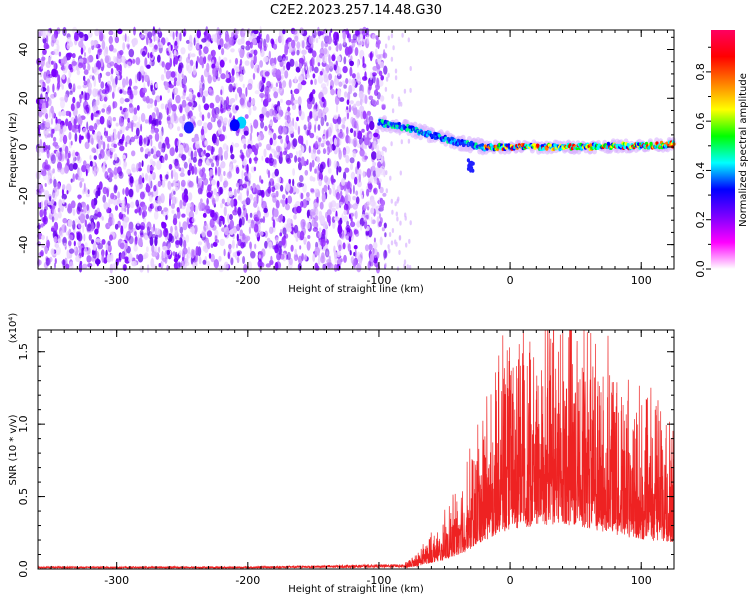 Image resolution: width=750 pixels, height=600 pixels. Describe the element at coordinates (625, 147) in the screenshot. I see `track-core` at that location.